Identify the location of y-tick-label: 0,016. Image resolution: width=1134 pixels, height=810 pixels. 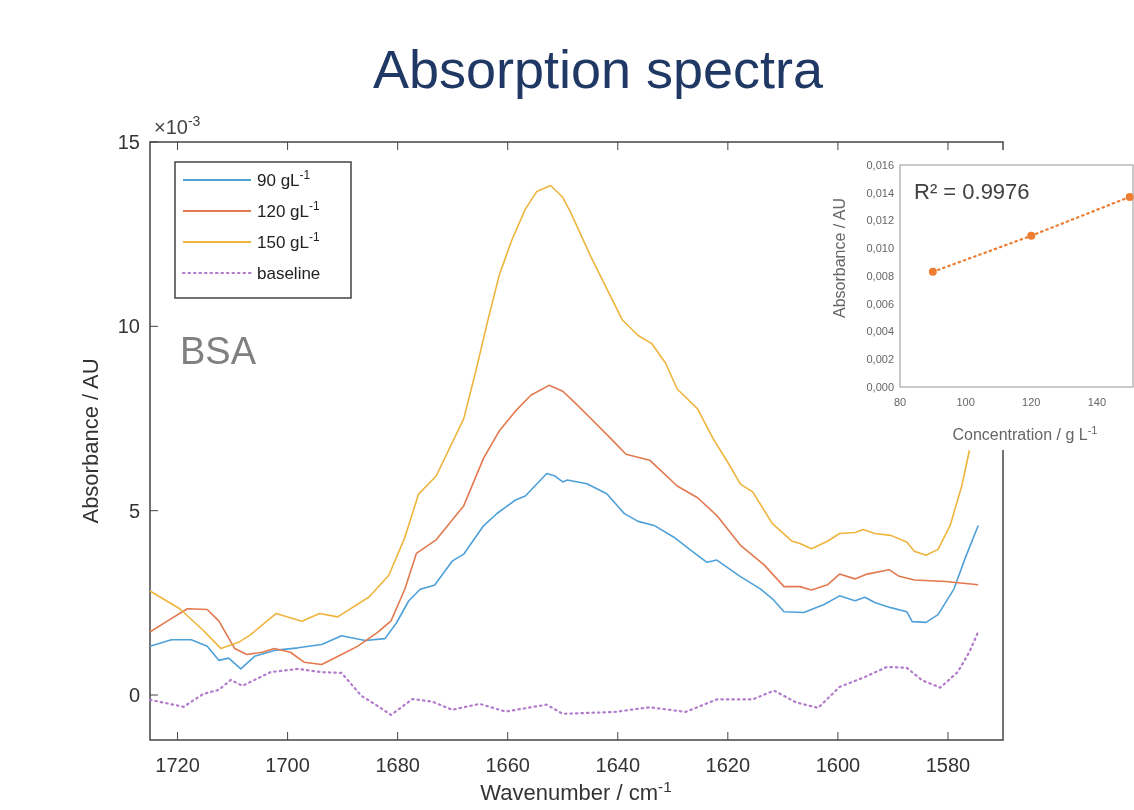
(880, 164).